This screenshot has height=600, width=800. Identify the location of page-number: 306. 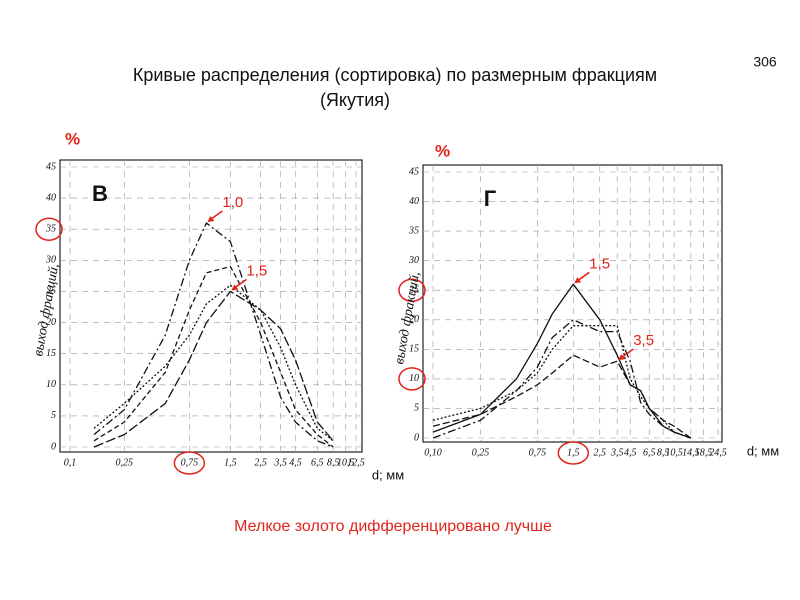
(765, 62).